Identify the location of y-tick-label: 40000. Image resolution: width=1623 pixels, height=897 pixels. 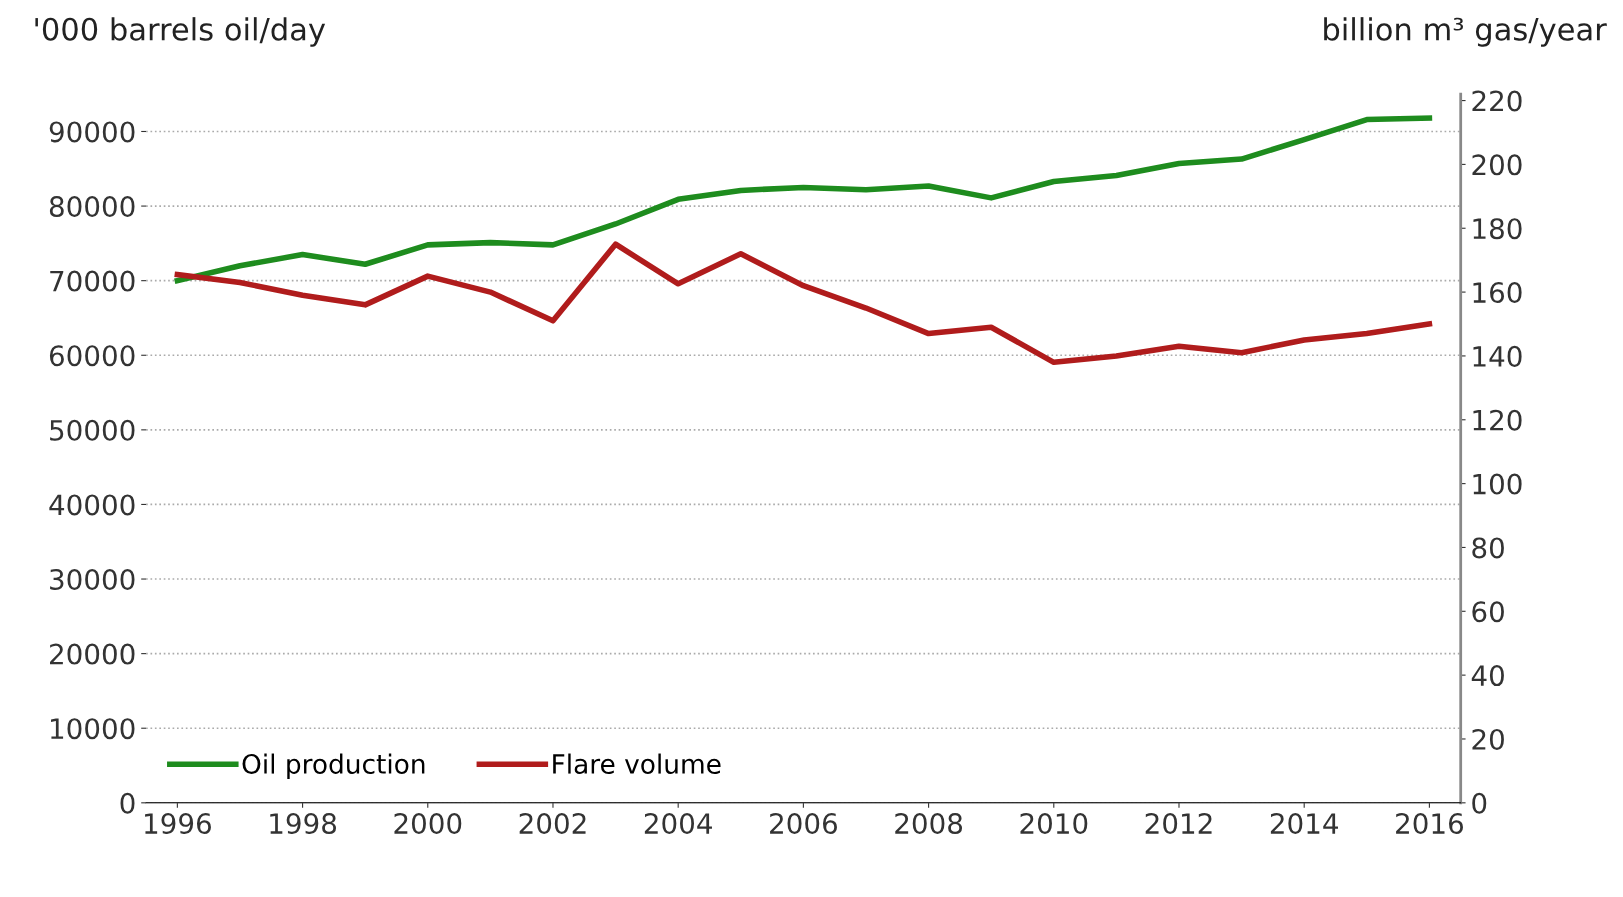
(92, 505).